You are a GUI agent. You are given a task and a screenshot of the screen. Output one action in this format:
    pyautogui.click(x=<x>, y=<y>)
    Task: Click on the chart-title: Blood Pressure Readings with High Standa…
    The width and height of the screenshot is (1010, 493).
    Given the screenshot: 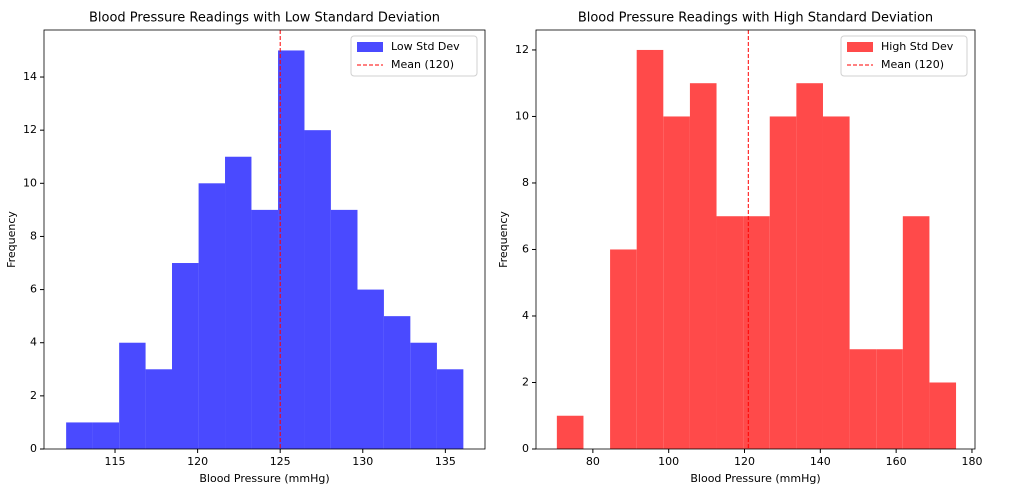 What is the action you would take?
    pyautogui.click(x=755, y=18)
    